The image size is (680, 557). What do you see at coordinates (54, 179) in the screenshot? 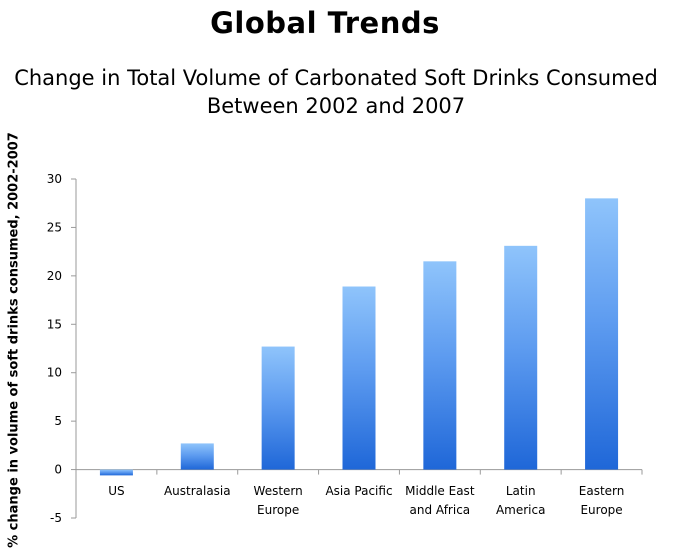
I see `y-tick-label: 30` at bounding box center [54, 179].